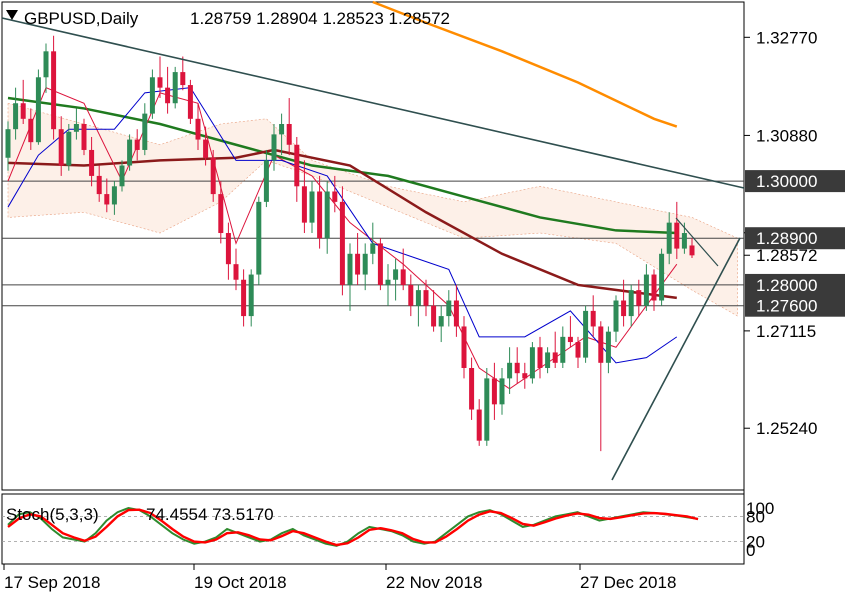 The height and width of the screenshot is (600, 860). What do you see at coordinates (628, 582) in the screenshot?
I see `time-tick-label: 27 Dec 2018` at bounding box center [628, 582].